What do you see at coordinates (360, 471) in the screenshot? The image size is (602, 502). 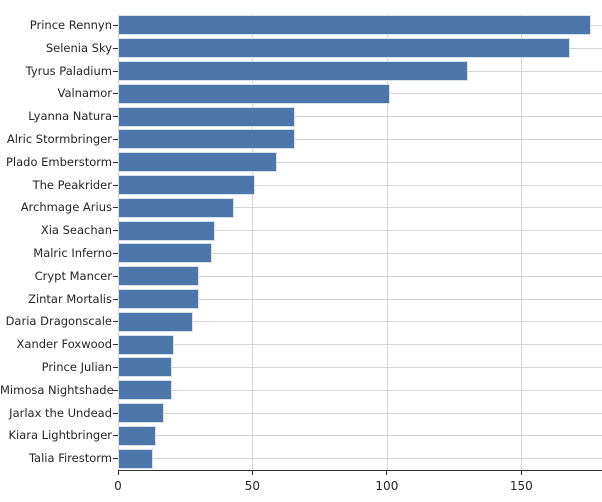 I see `x-axis-line` at bounding box center [360, 471].